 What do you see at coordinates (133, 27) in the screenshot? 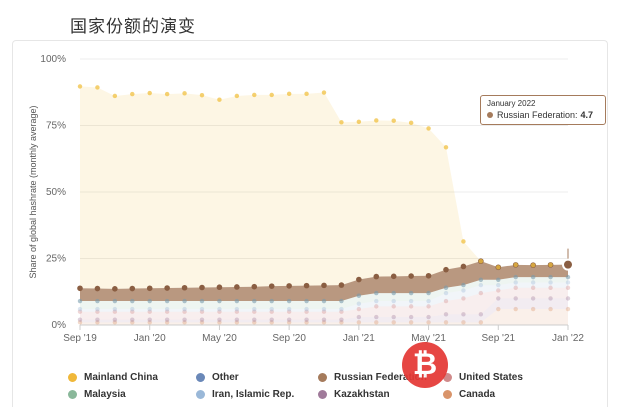
I see `page-title: 国家份额的演变` at bounding box center [133, 27].